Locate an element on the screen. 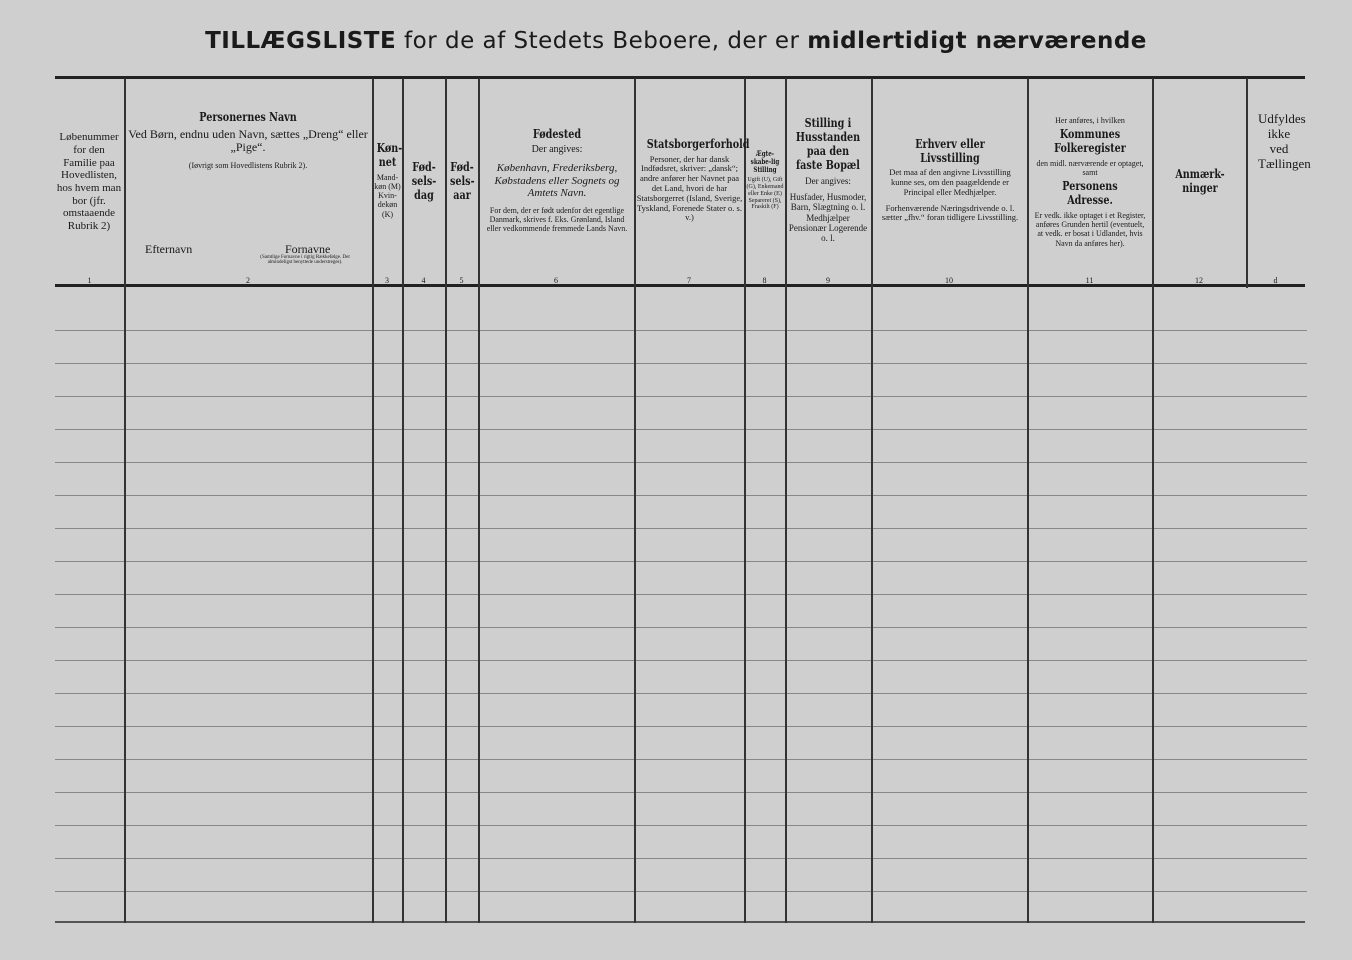 The width and height of the screenshot is (1352, 960). col-3-header: Køn-net Mand-køn (M) Kvin-dekøn (K) is located at coordinates (388, 182).